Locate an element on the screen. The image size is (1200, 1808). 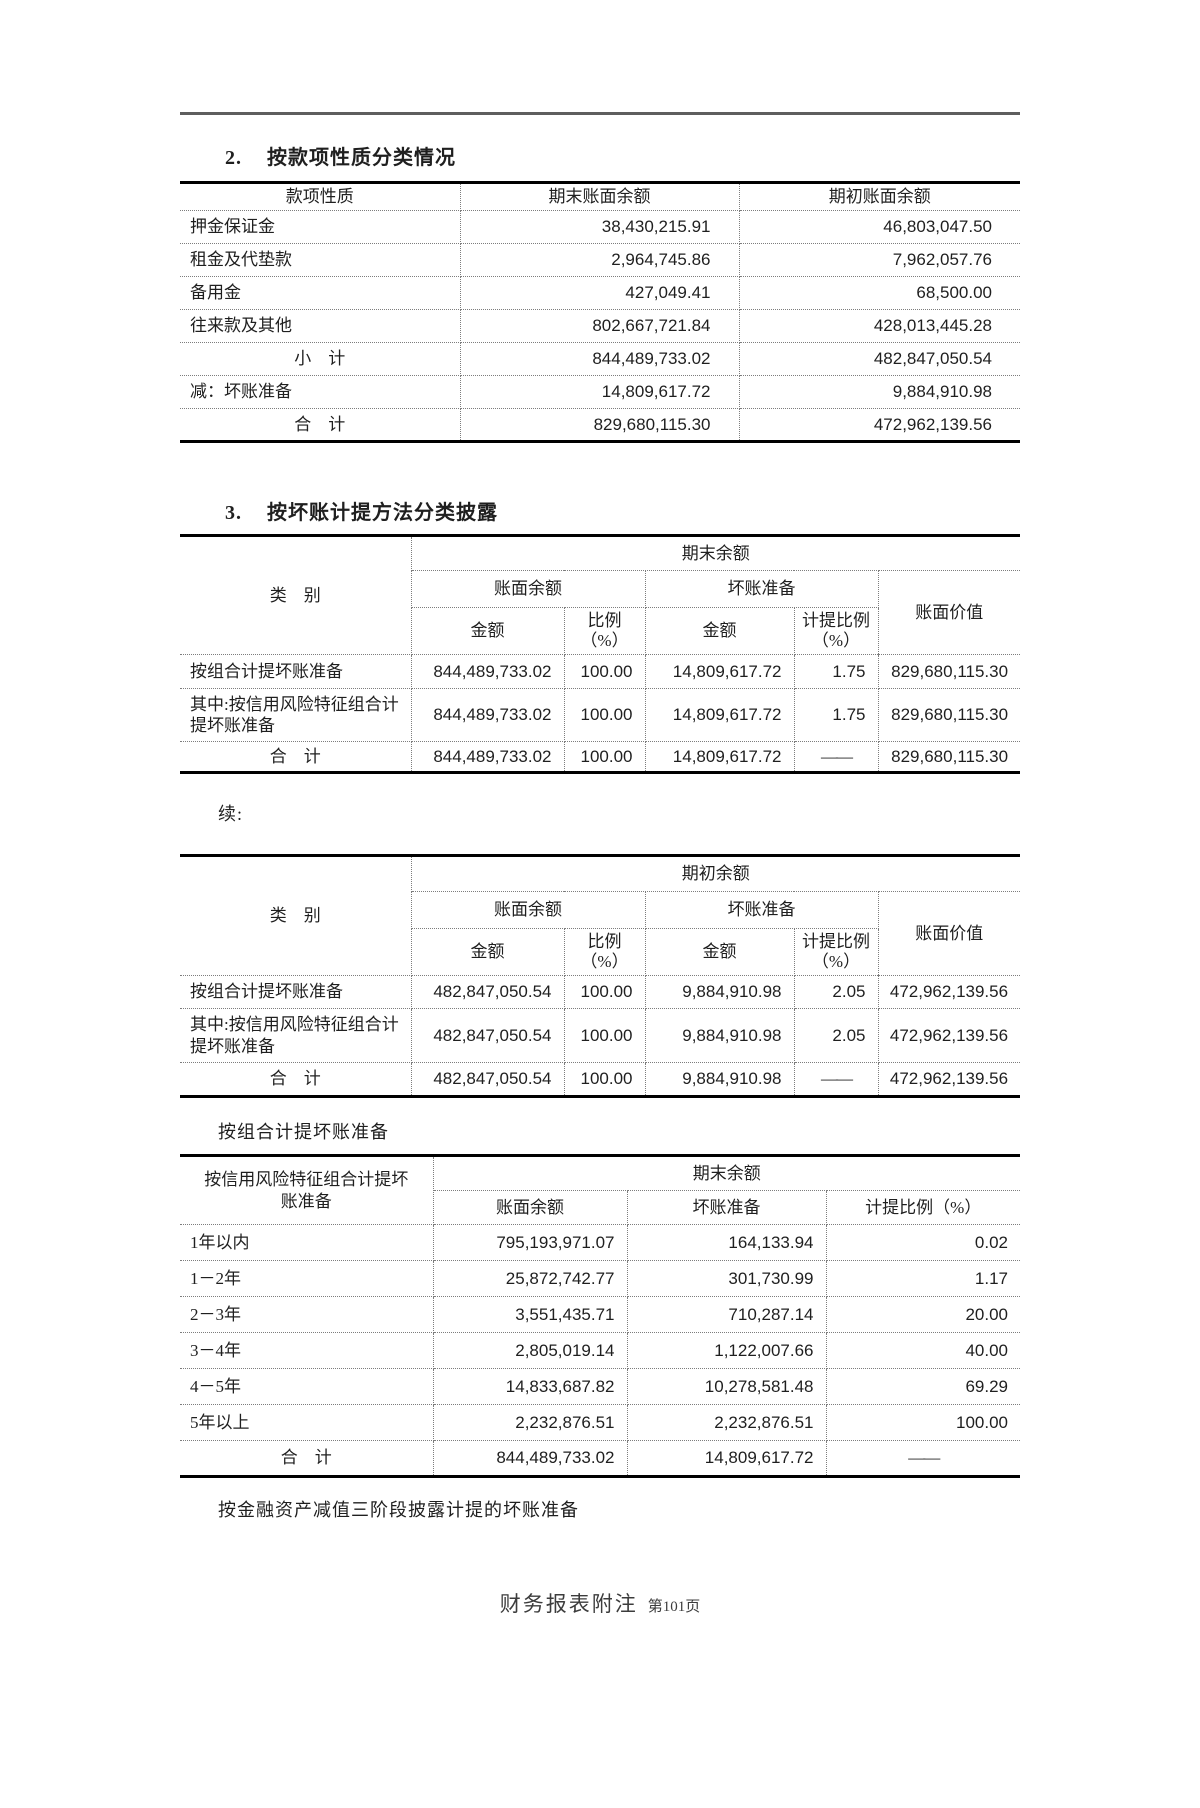
section-2-number: 2. is located at coordinates (233, 158).